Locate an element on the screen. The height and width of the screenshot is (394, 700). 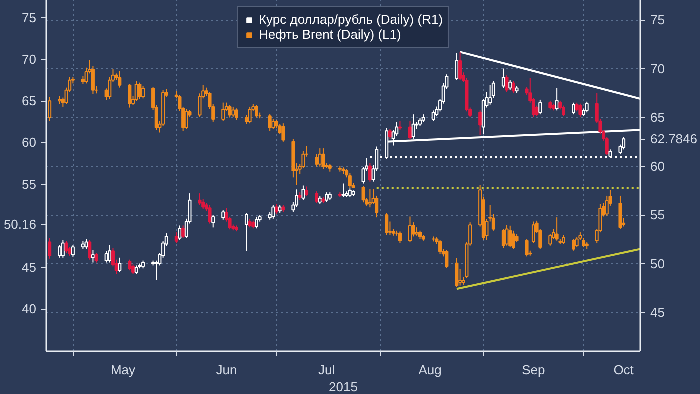
y2-tick-label: 55 is located at coordinates (657, 215).